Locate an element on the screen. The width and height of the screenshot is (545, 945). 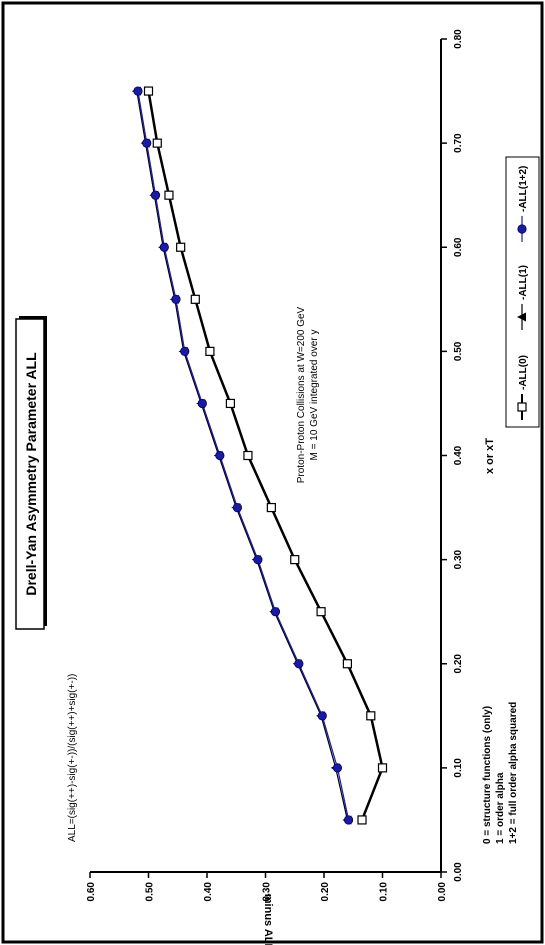
legend-box is located at coordinates (522, 292).